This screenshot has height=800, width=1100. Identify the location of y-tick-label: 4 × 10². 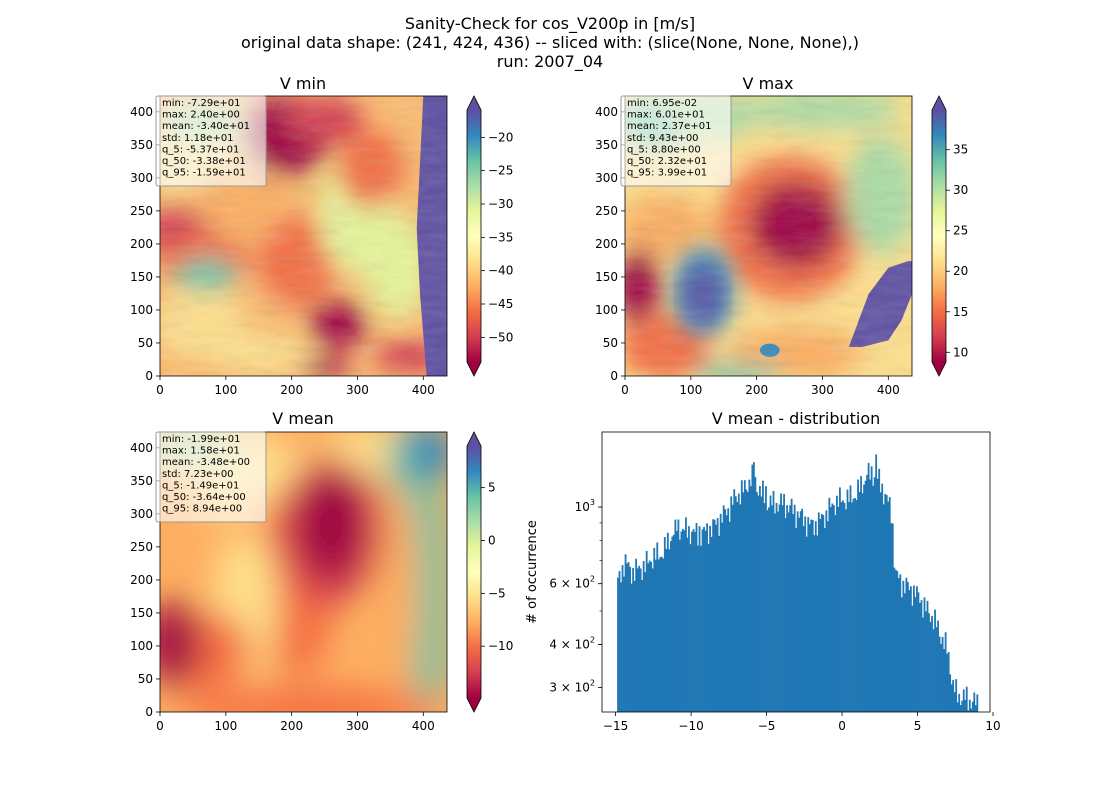
(572, 643).